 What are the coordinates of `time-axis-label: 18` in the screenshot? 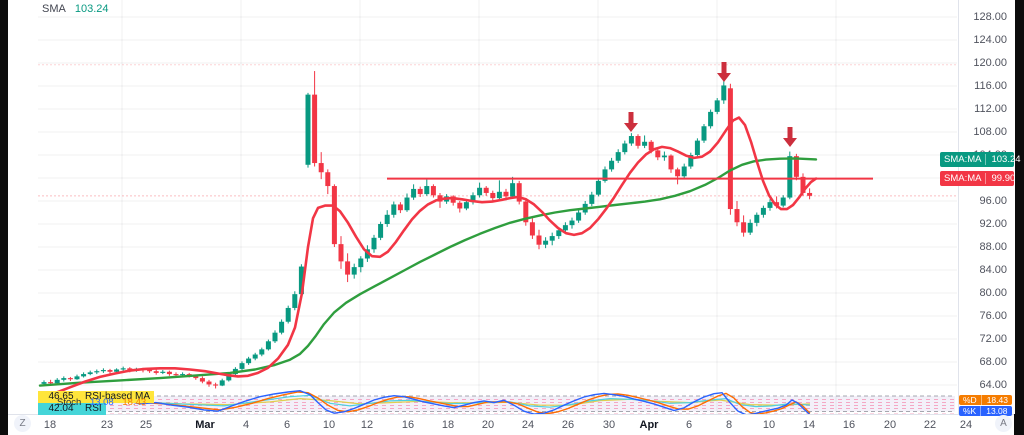 It's located at (50, 425).